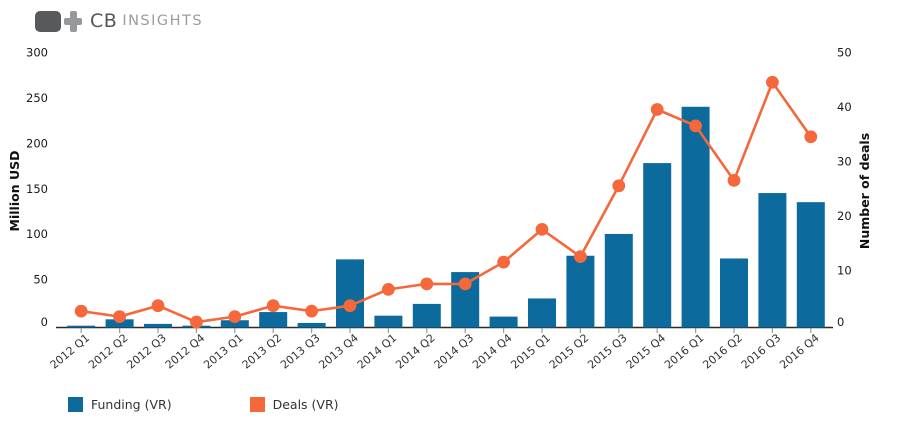 Image resolution: width=899 pixels, height=436 pixels. Describe the element at coordinates (530, 351) in the screenshot. I see `x-axis-label: 2015 Q1` at that location.